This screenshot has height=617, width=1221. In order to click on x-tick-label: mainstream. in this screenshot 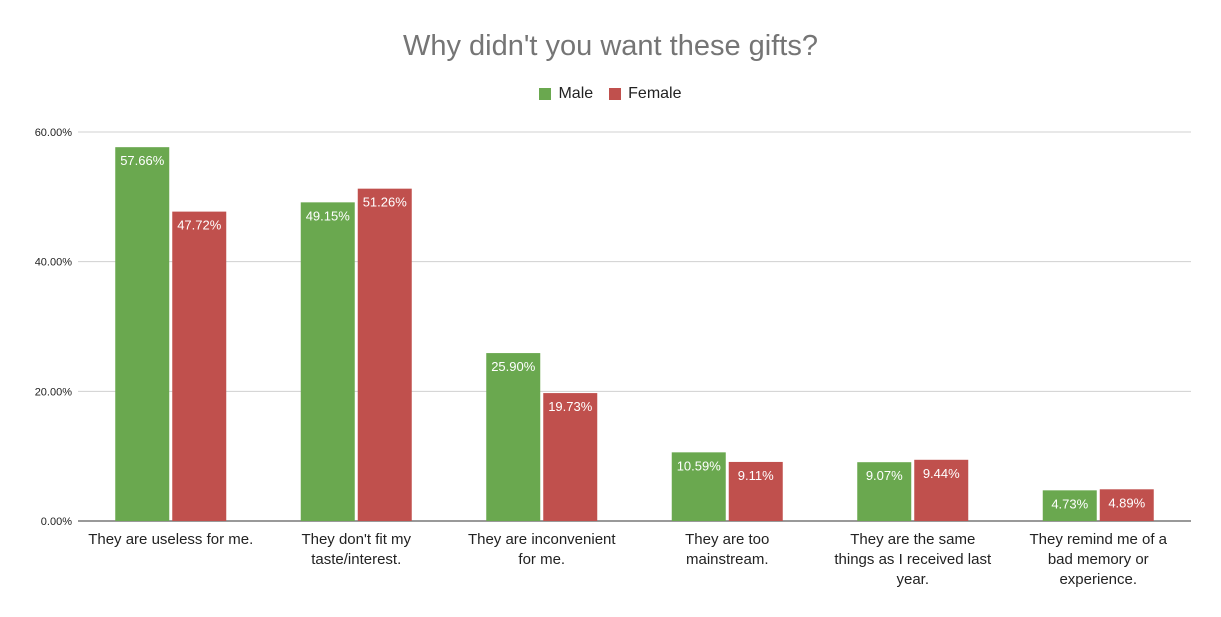, I will do `click(727, 559)`.